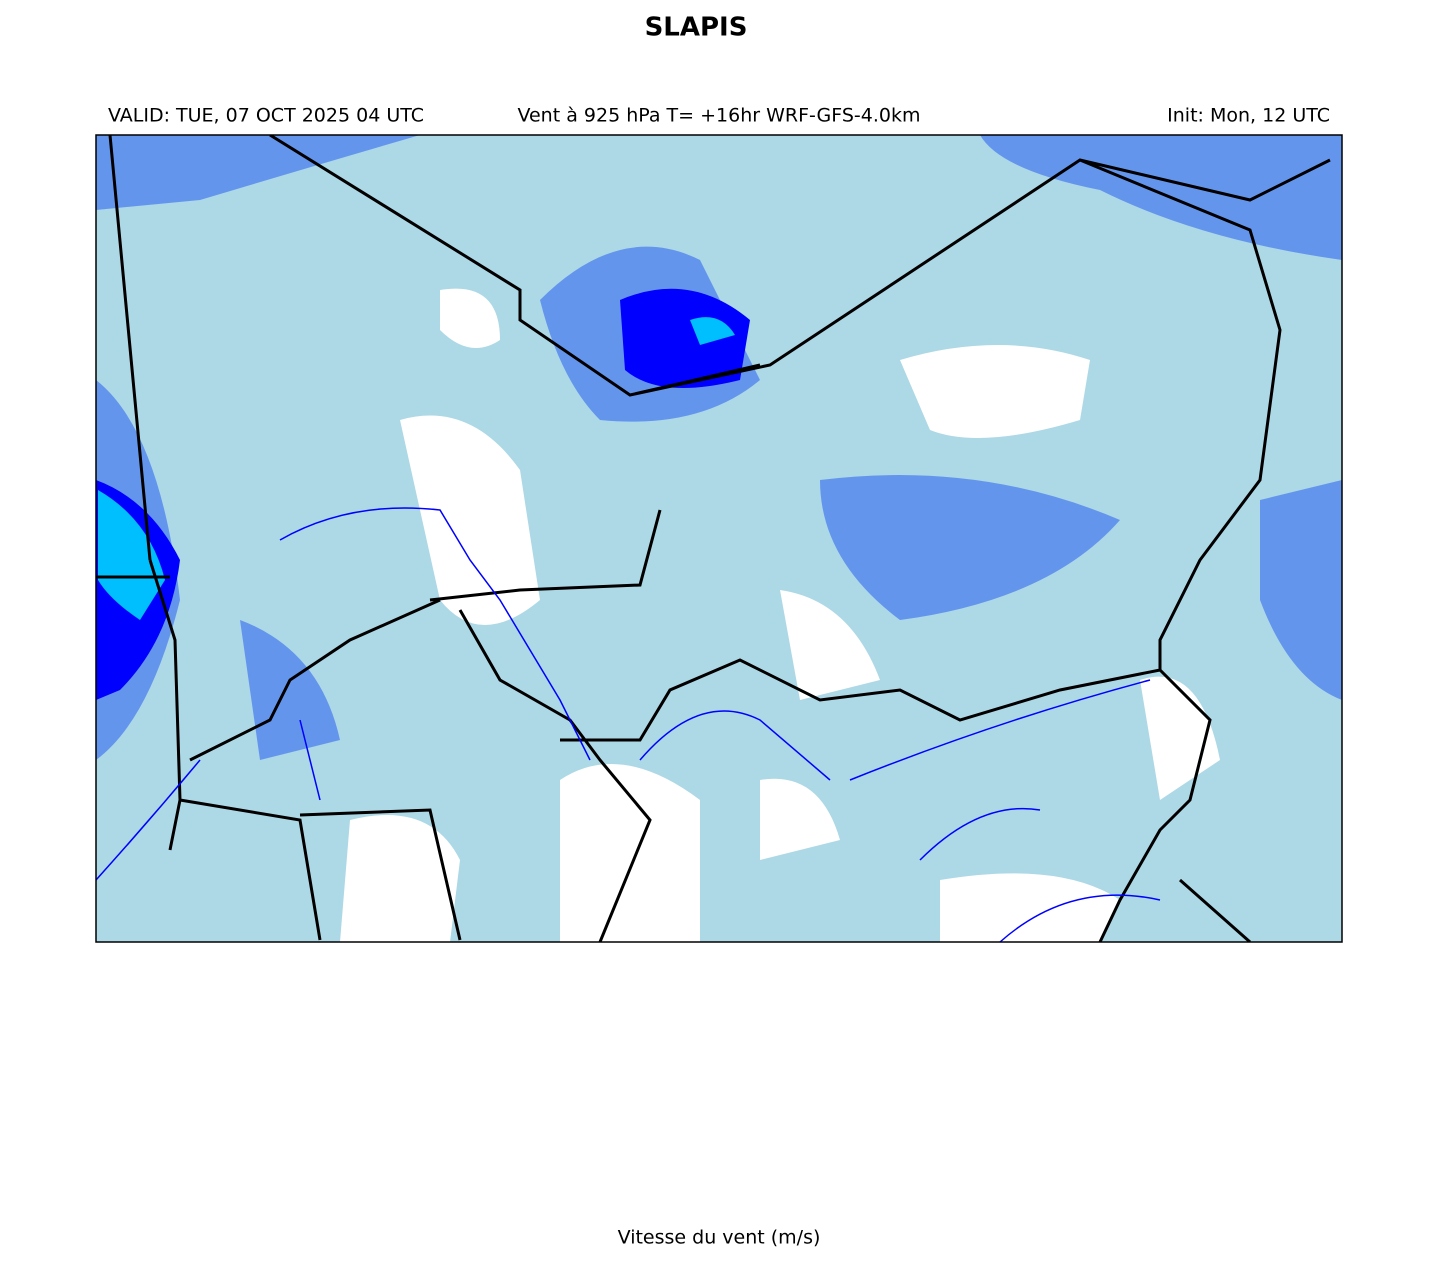 This screenshot has width=1444, height=1268. I want to click on title: SLAPIS, so click(696, 28).